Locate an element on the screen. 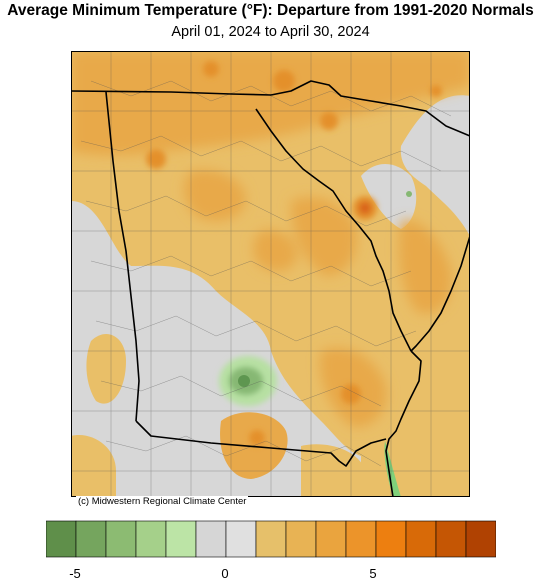  warm-pocket-west is located at coordinates (106, 368).